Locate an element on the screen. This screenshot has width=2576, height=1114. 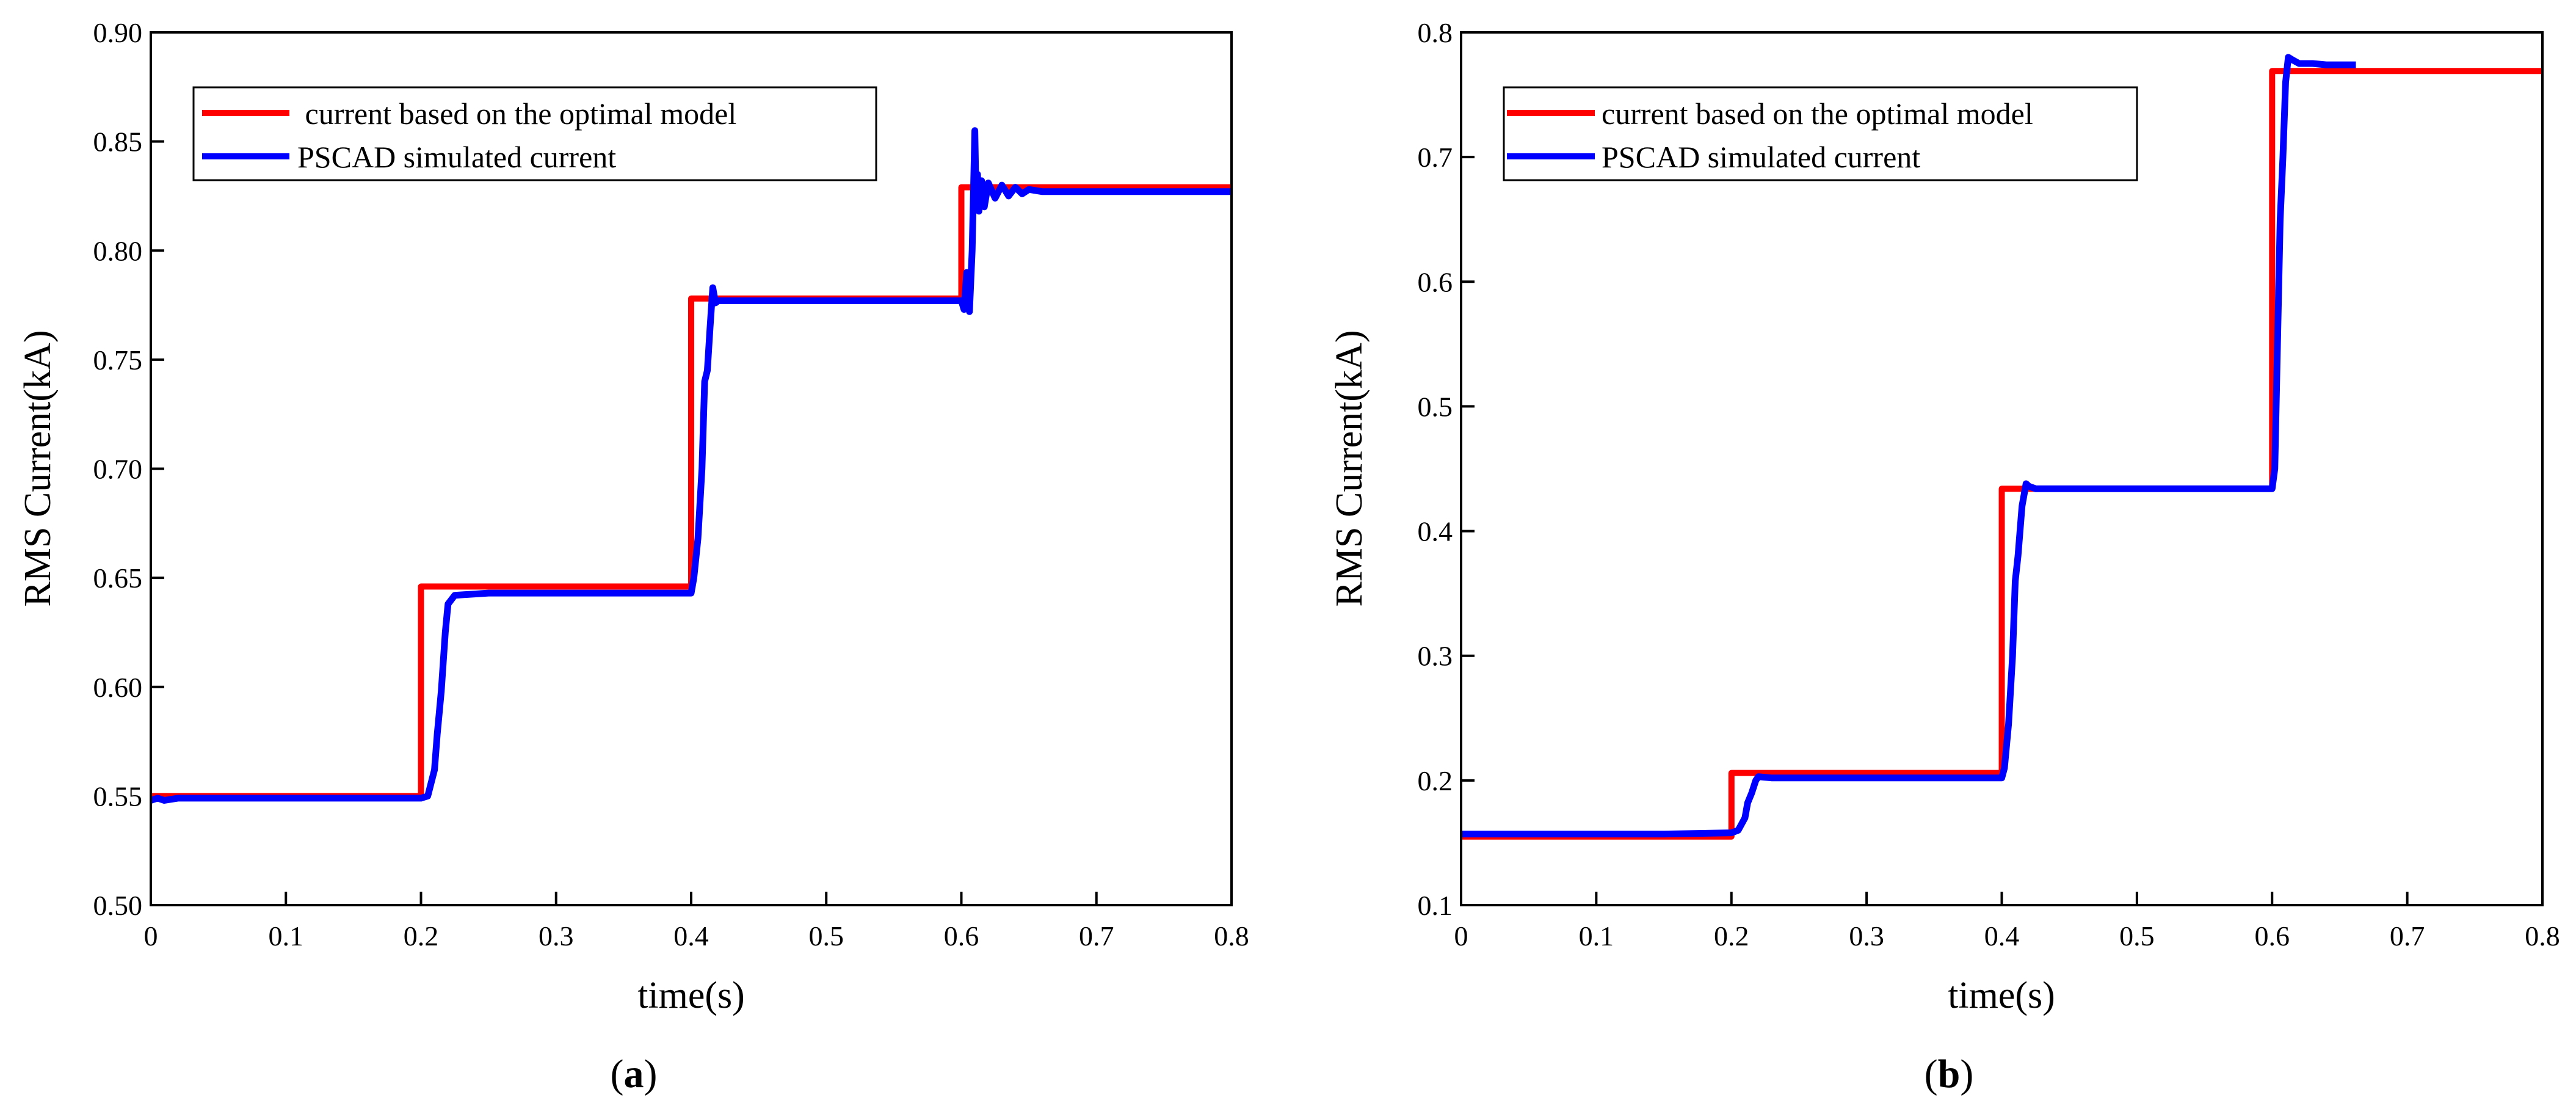
panel-a-ytick-label-0: 0.50 is located at coordinates (118, 905).